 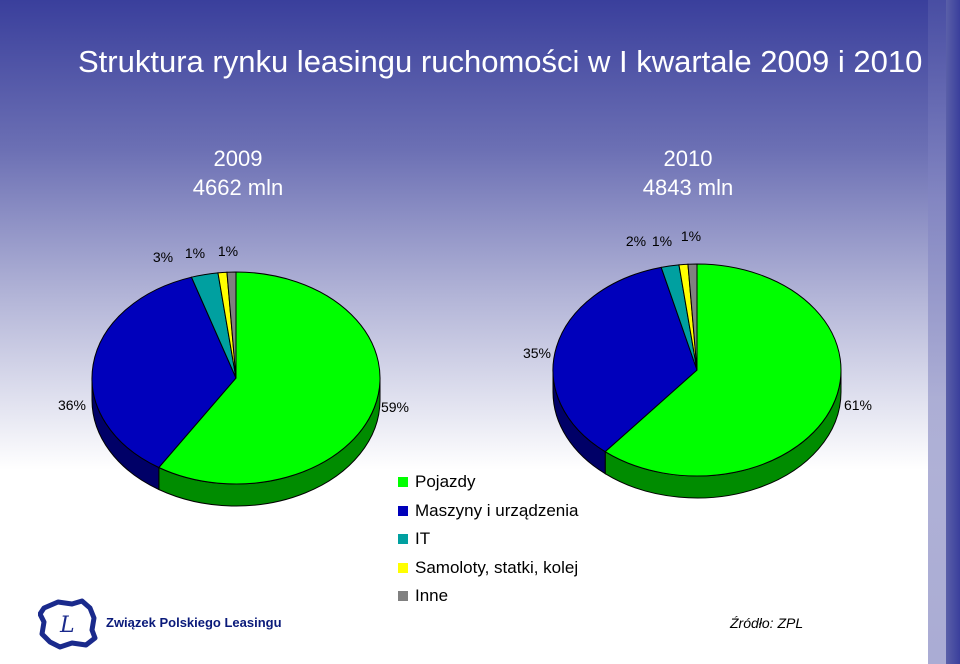 What do you see at coordinates (488, 596) in the screenshot?
I see `legend-item: Inne` at bounding box center [488, 596].